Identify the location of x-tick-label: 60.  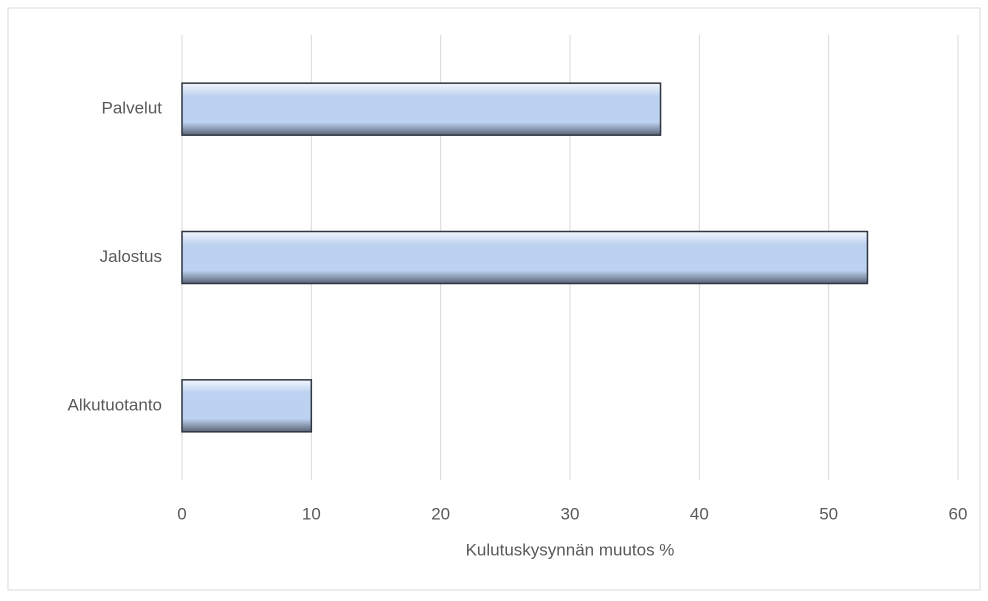
(958, 513).